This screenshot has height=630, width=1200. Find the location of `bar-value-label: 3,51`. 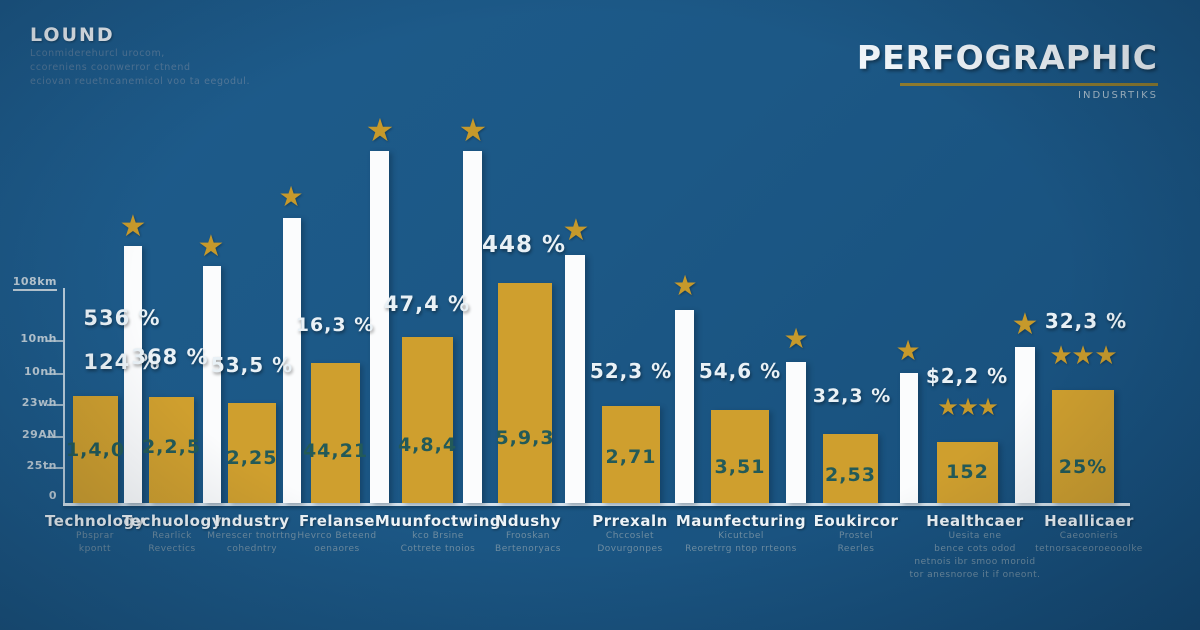

bar-value-label: 3,51 is located at coordinates (740, 467).